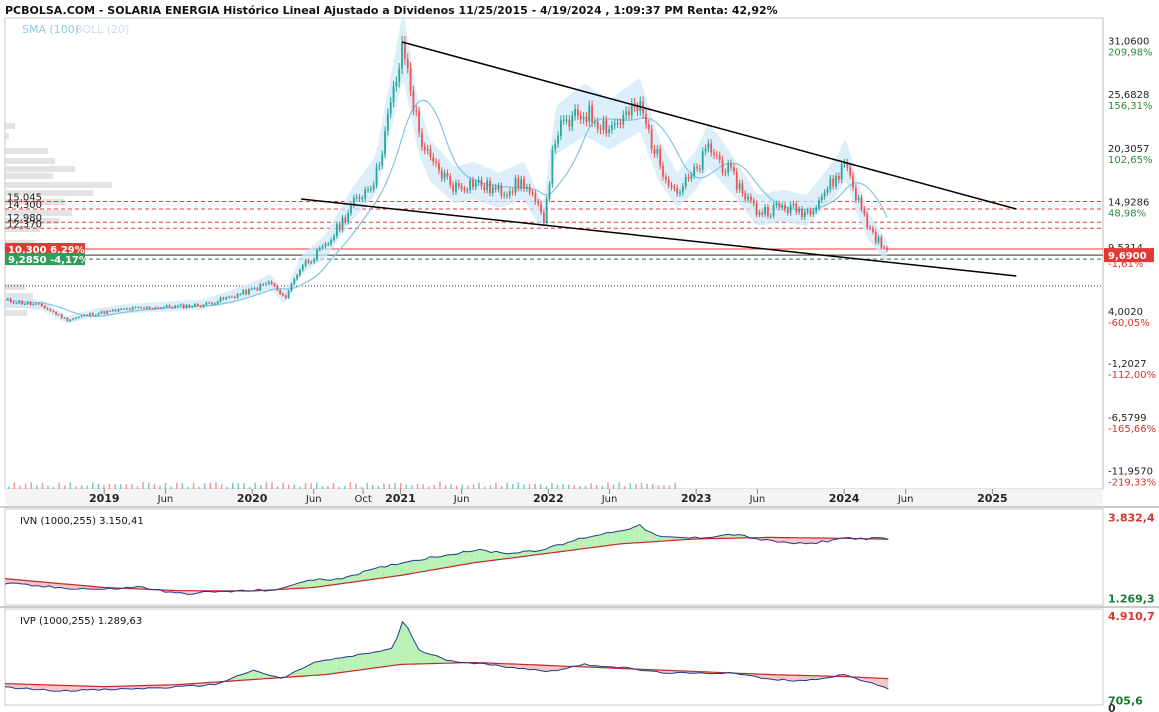  I want to click on volume-profile-bar, so click(16, 313).